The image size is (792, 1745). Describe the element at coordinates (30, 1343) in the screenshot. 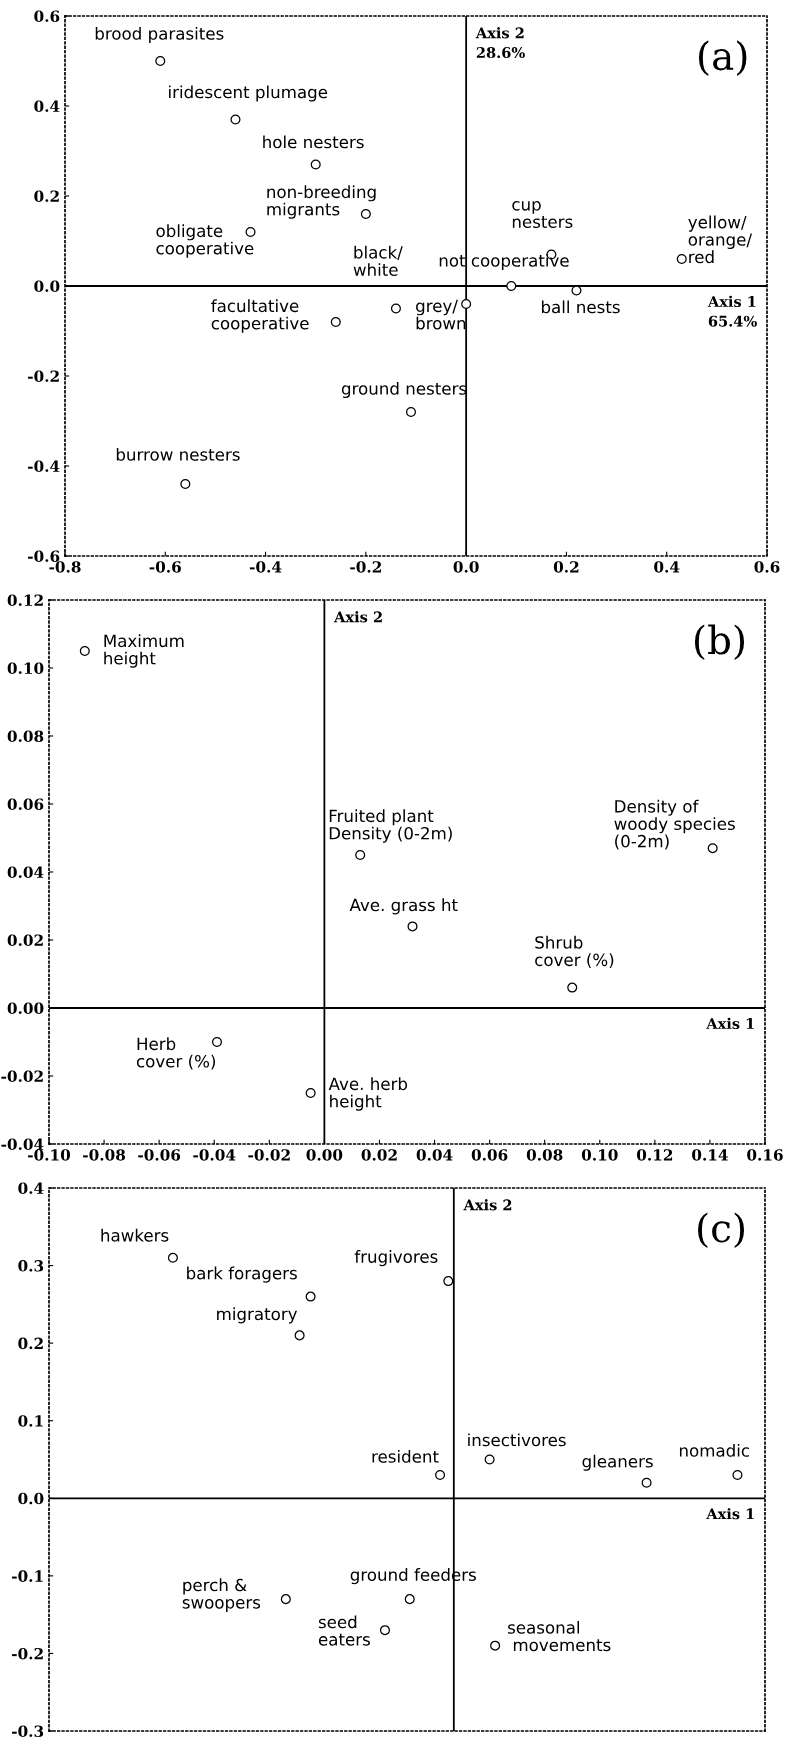

I see `y-tick-label: 0.2` at that location.